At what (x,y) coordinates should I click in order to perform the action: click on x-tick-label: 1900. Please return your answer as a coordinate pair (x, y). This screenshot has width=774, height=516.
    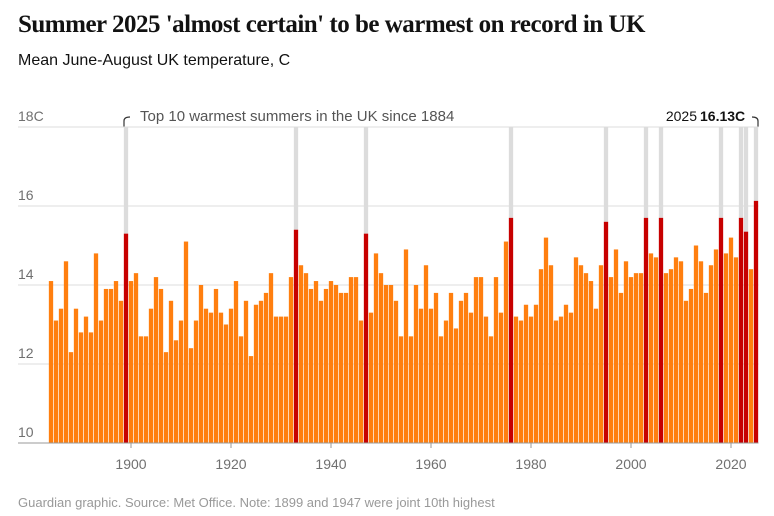
    Looking at the image, I should click on (130, 464).